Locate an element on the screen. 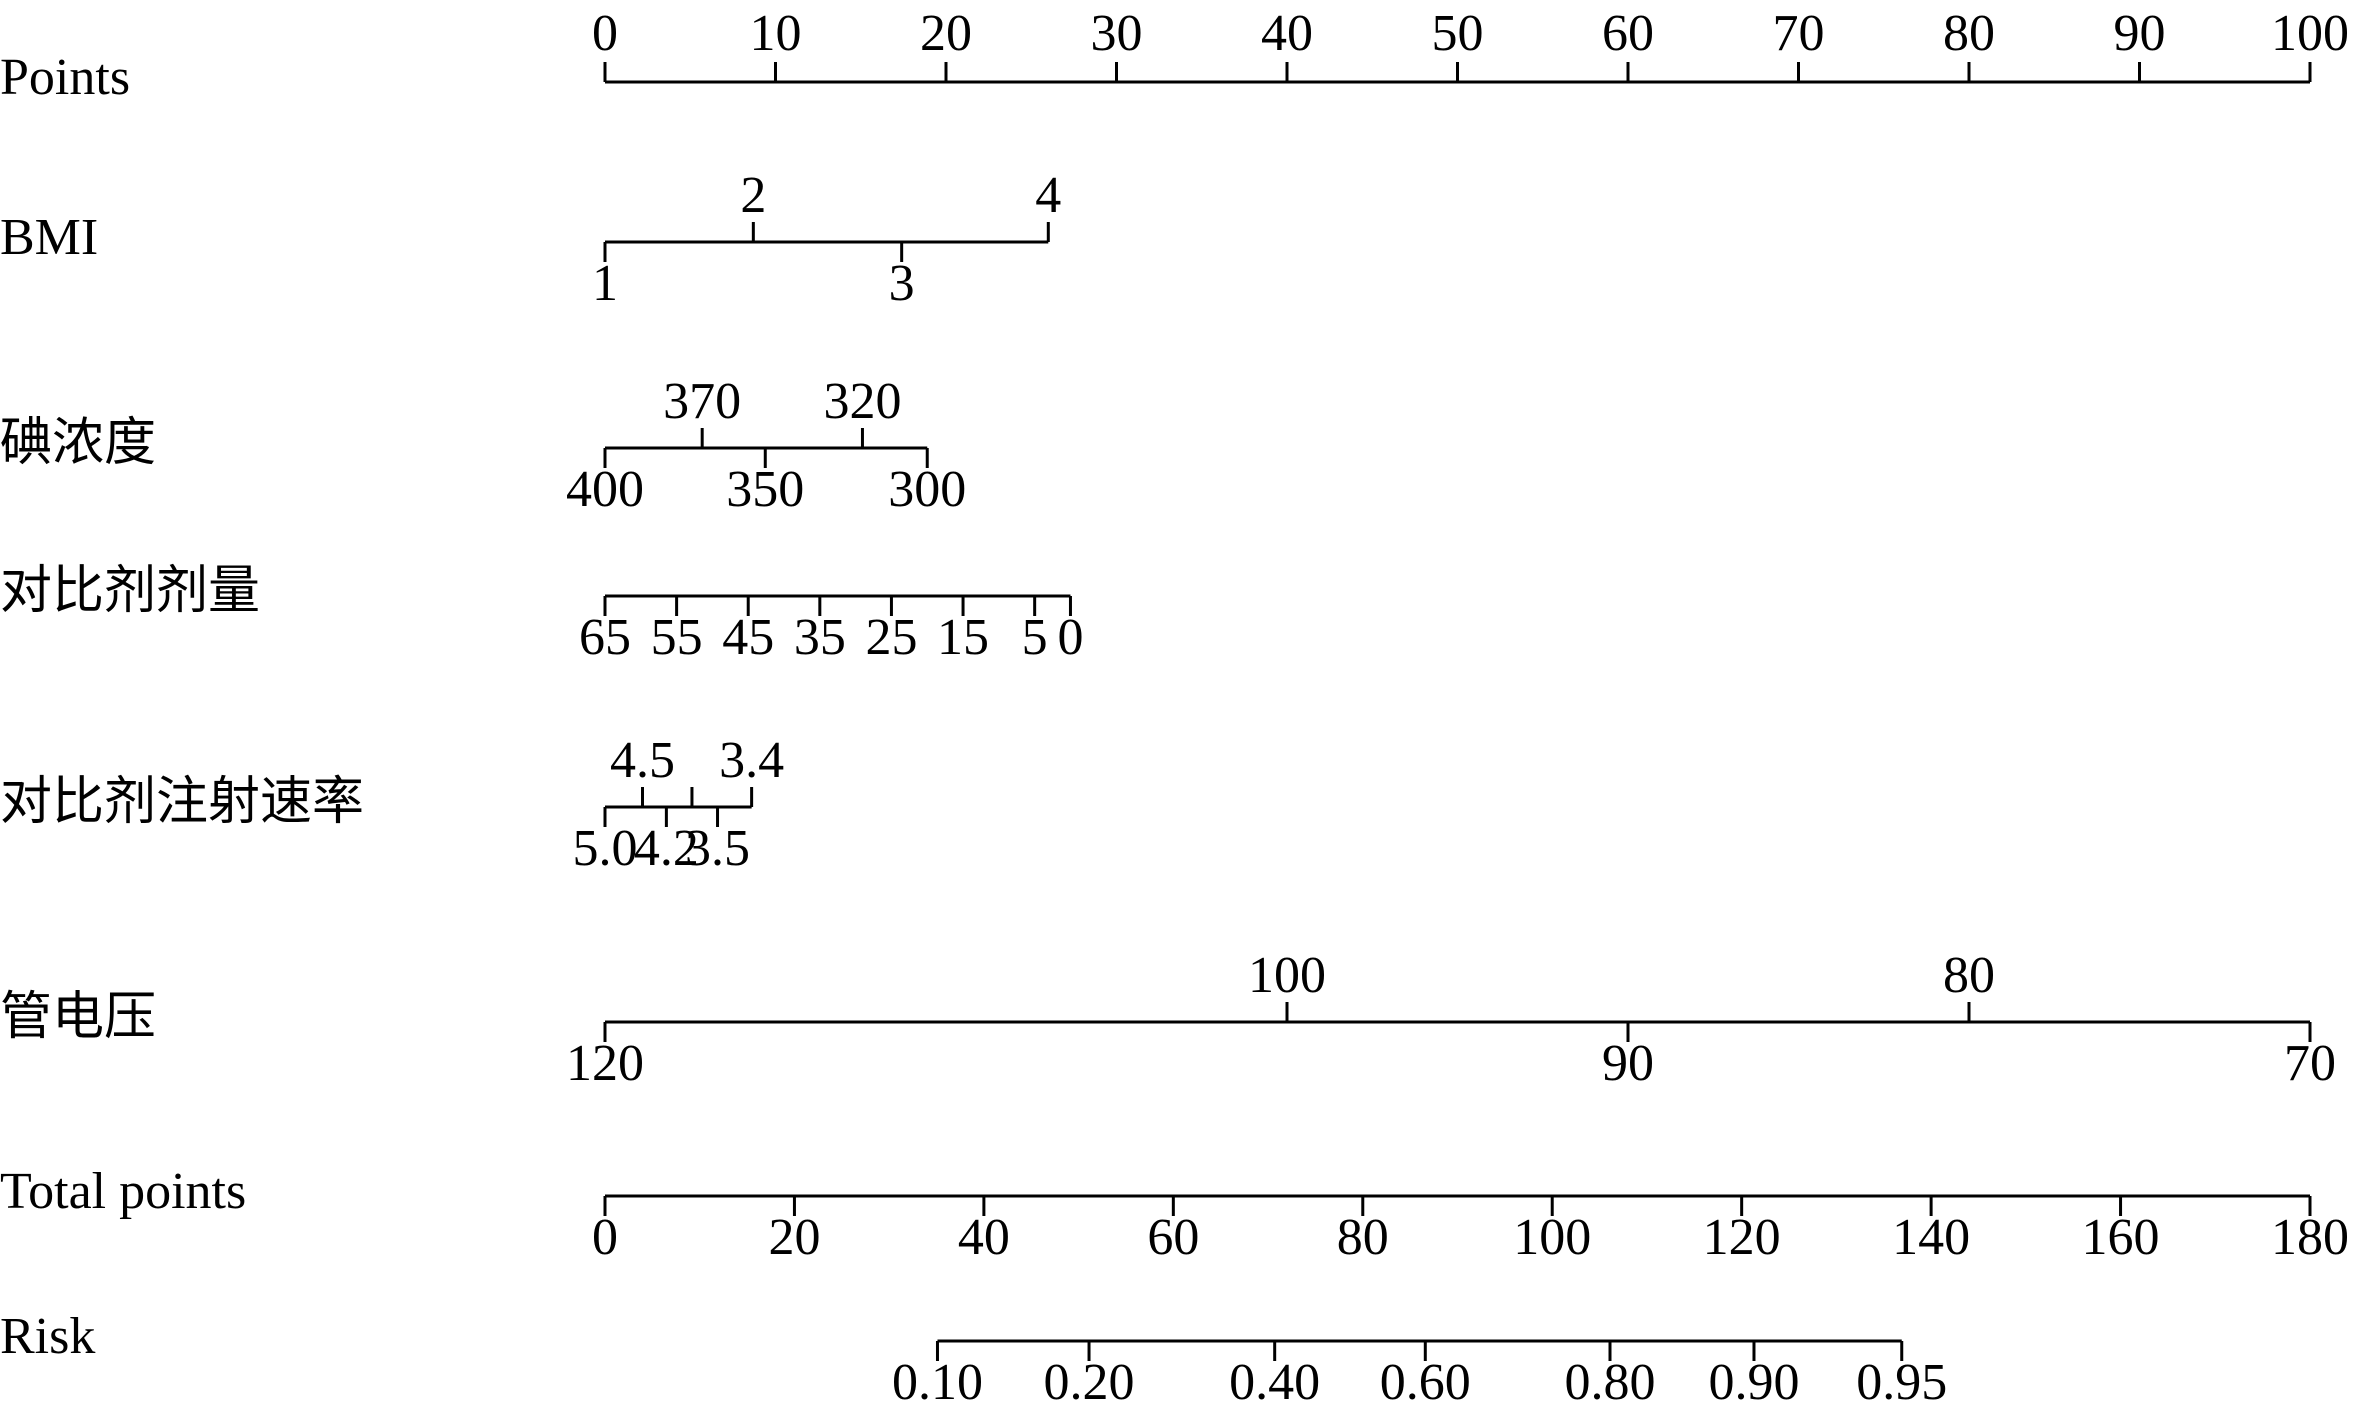 The width and height of the screenshot is (2362, 1426). tick-label: 35 is located at coordinates (820, 637).